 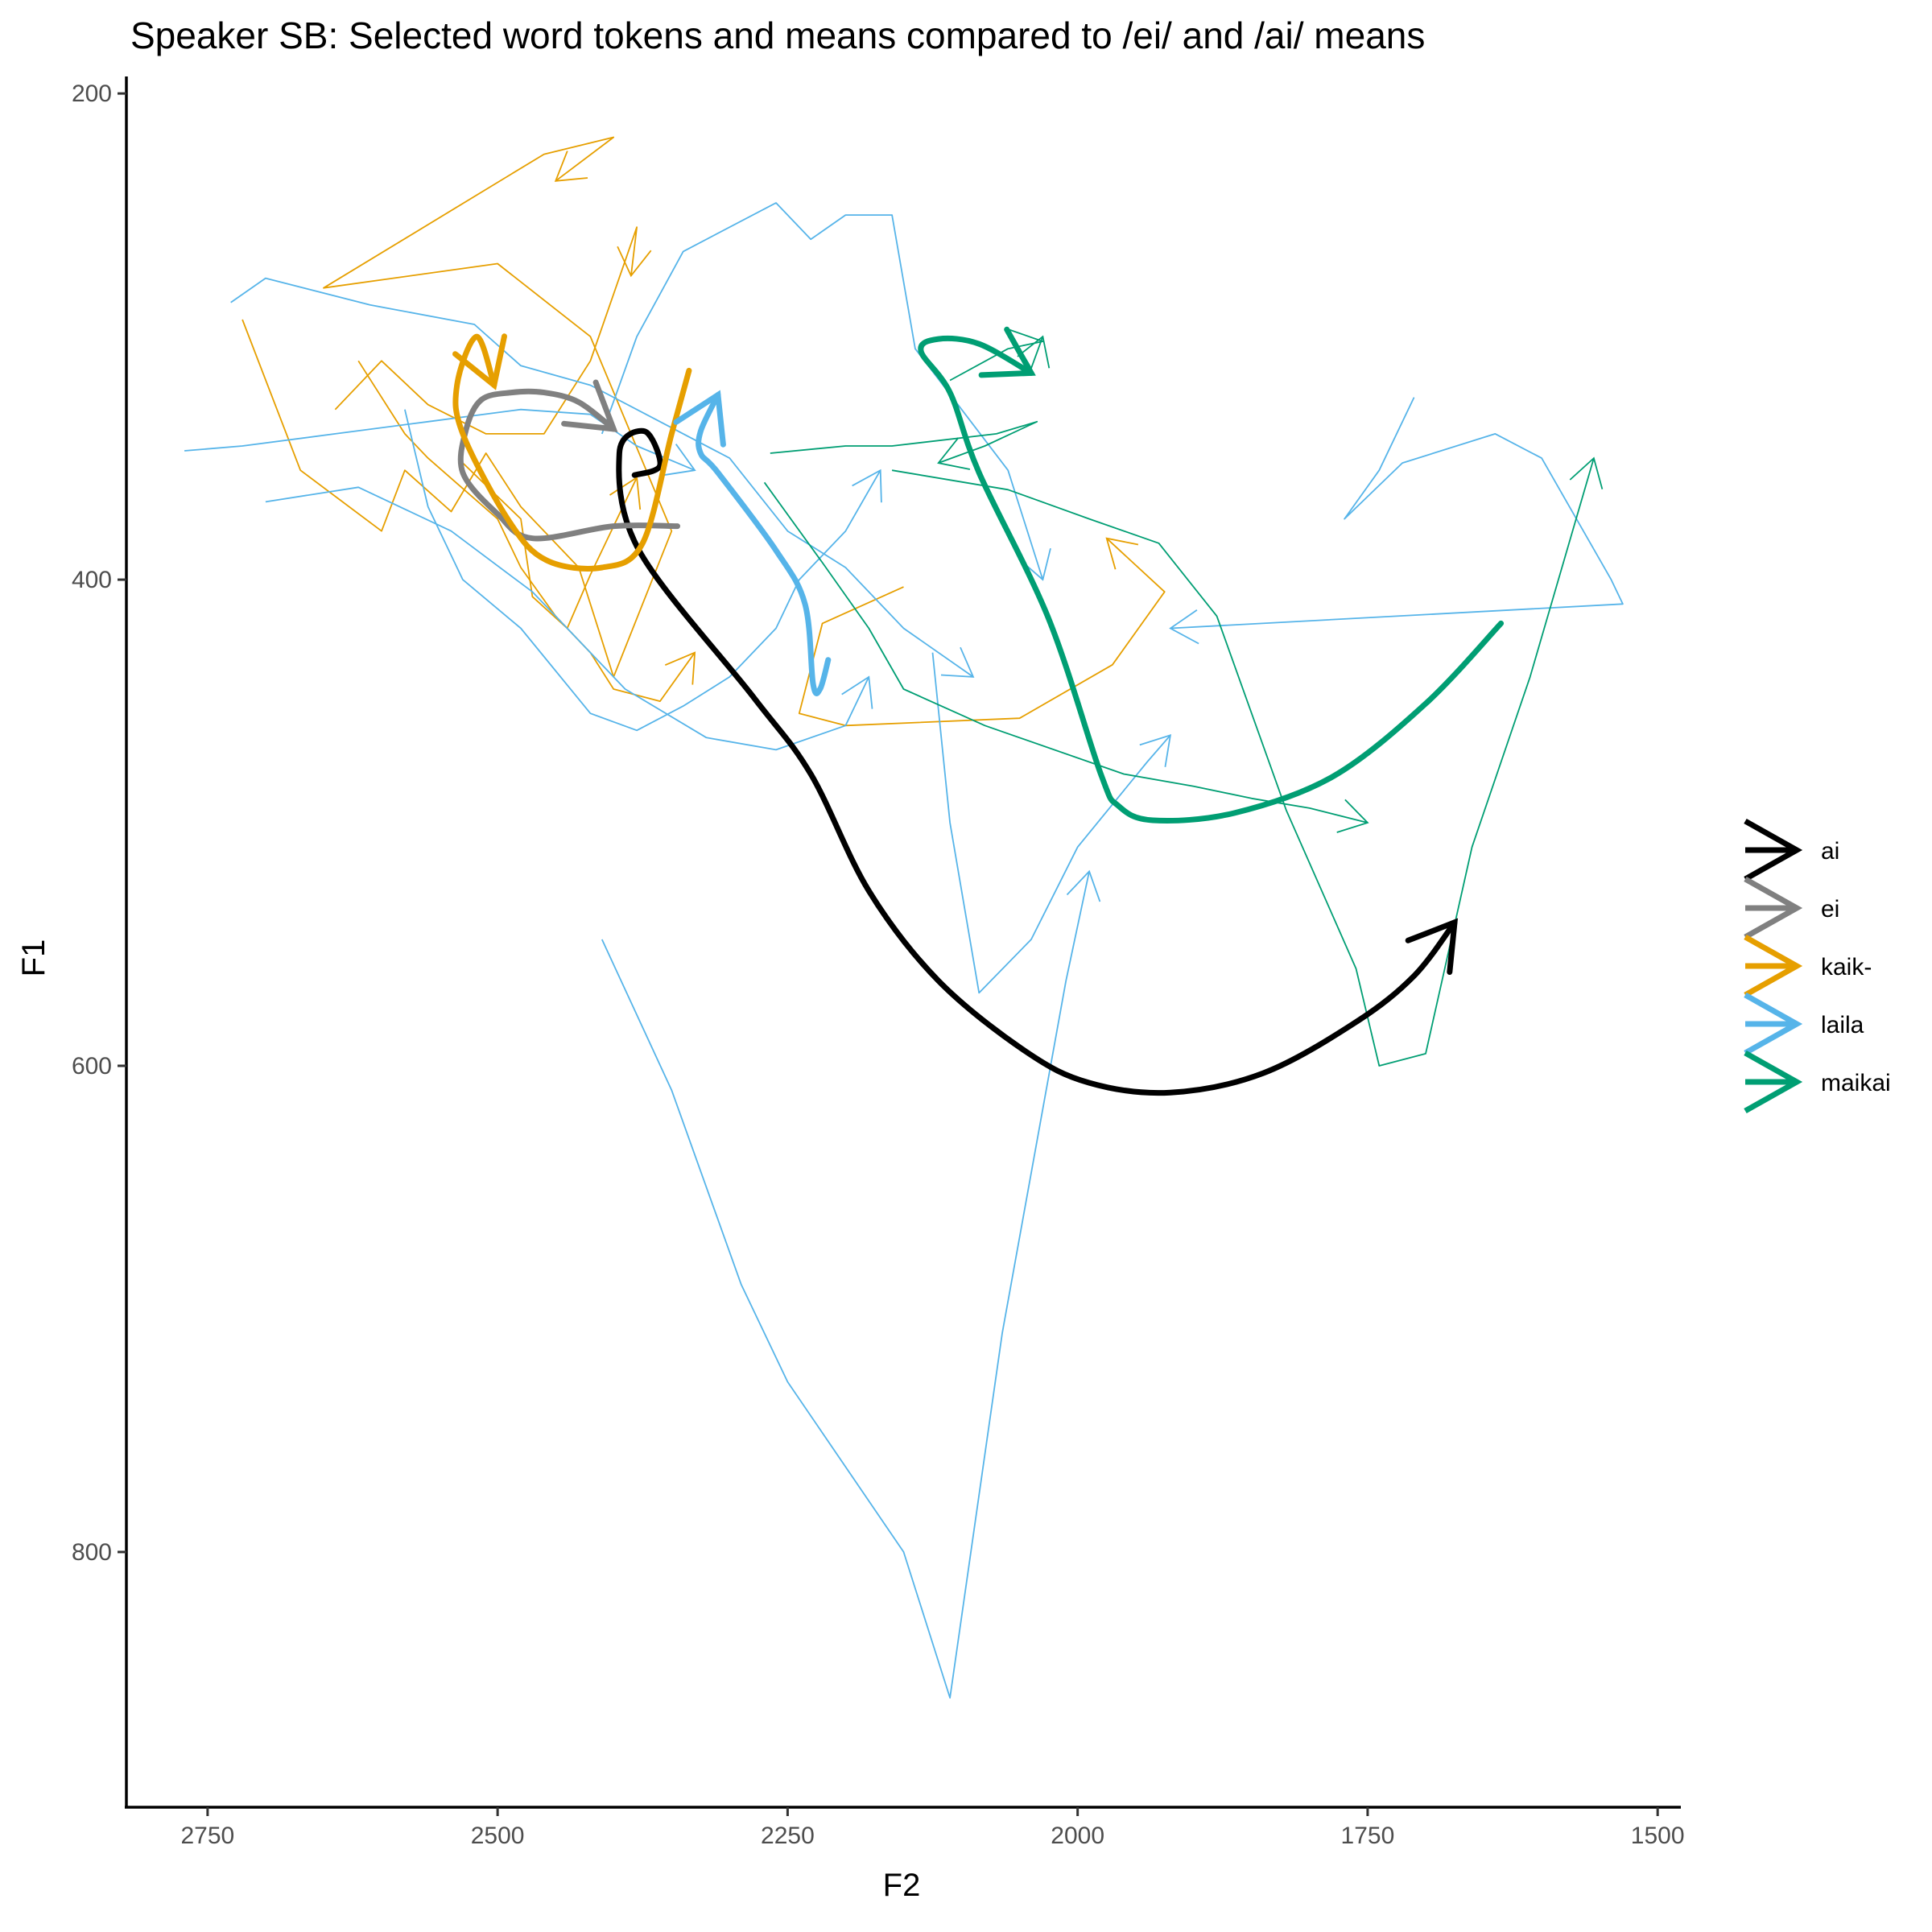 I want to click on mean-arrowhead-maikai, so click(x=1007, y=352).